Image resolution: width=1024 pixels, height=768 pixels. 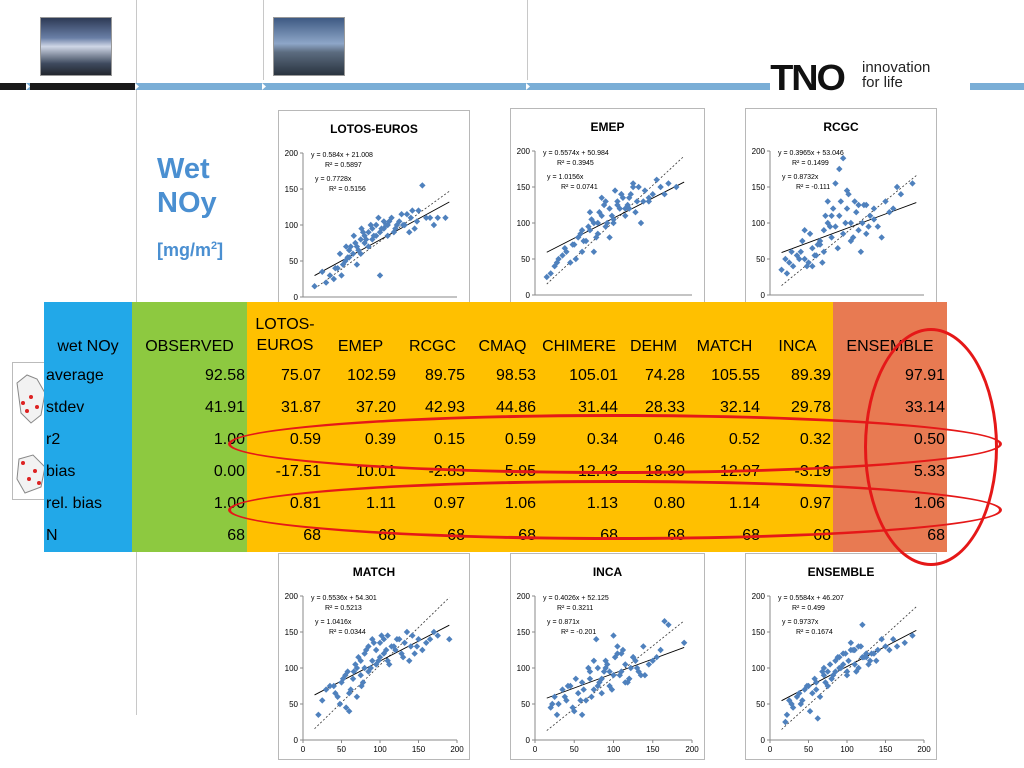 What do you see at coordinates (724, 440) in the screenshot?
I see `table-cell: 0.52` at bounding box center [724, 440].